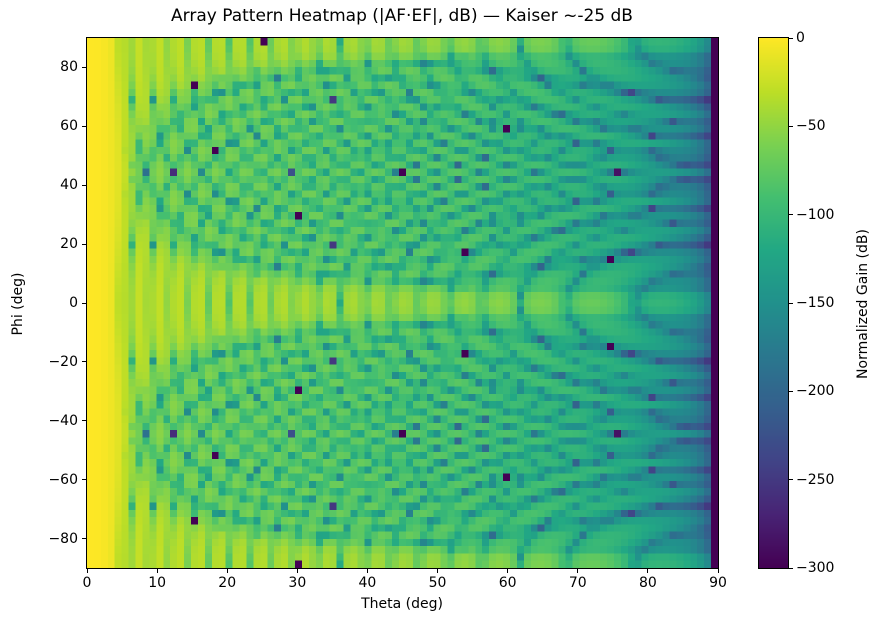 The width and height of the screenshot is (885, 637). I want to click on colorbar-tick-label: −50, so click(811, 126).